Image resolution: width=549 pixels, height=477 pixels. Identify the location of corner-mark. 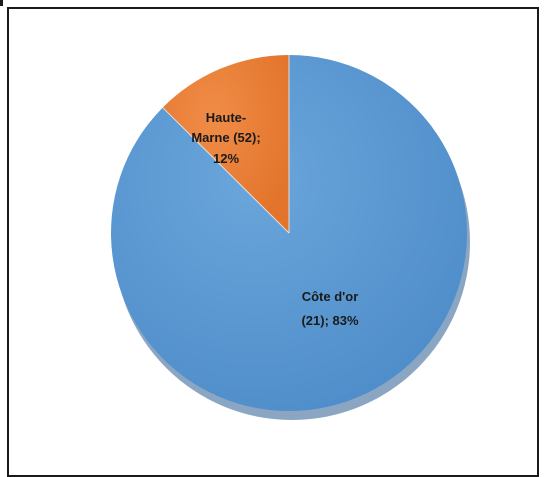
(1, 3).